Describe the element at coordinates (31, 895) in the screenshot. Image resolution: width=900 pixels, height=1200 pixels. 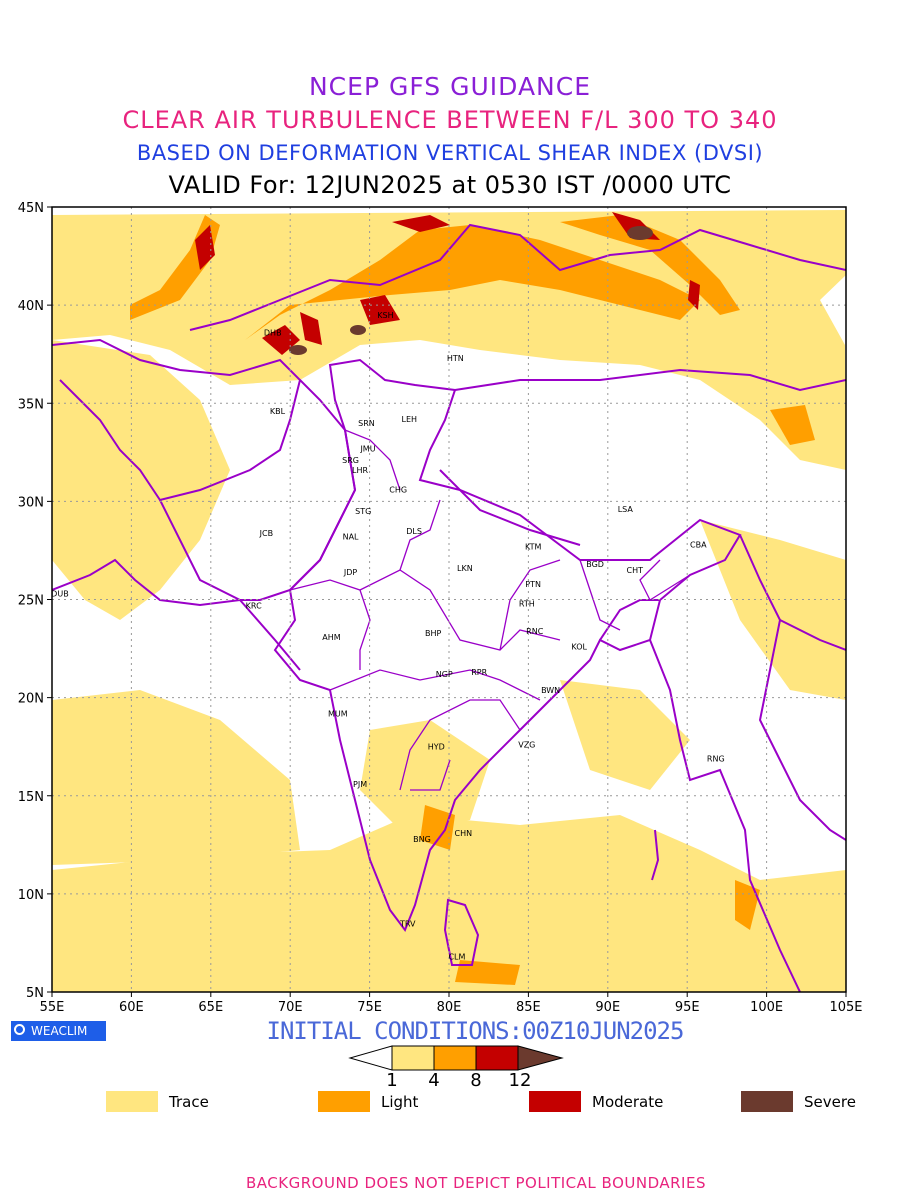
I see `lat-tick-label: 10N` at that location.